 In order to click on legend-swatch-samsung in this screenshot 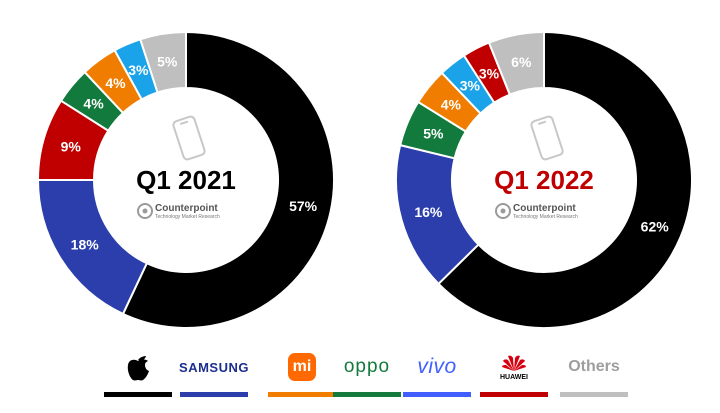, I will do `click(214, 394)`.